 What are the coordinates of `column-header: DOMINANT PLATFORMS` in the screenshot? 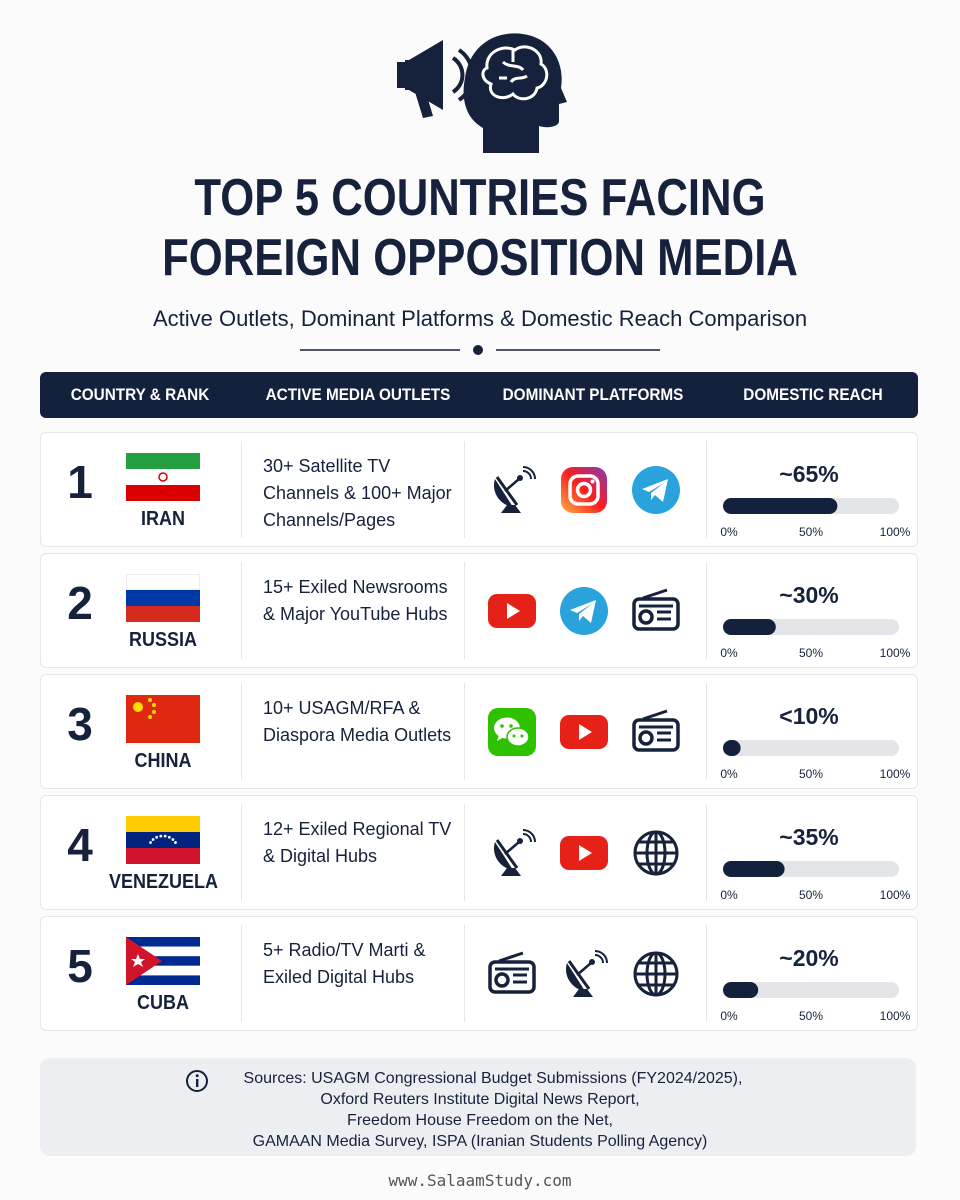 It's located at (593, 394).